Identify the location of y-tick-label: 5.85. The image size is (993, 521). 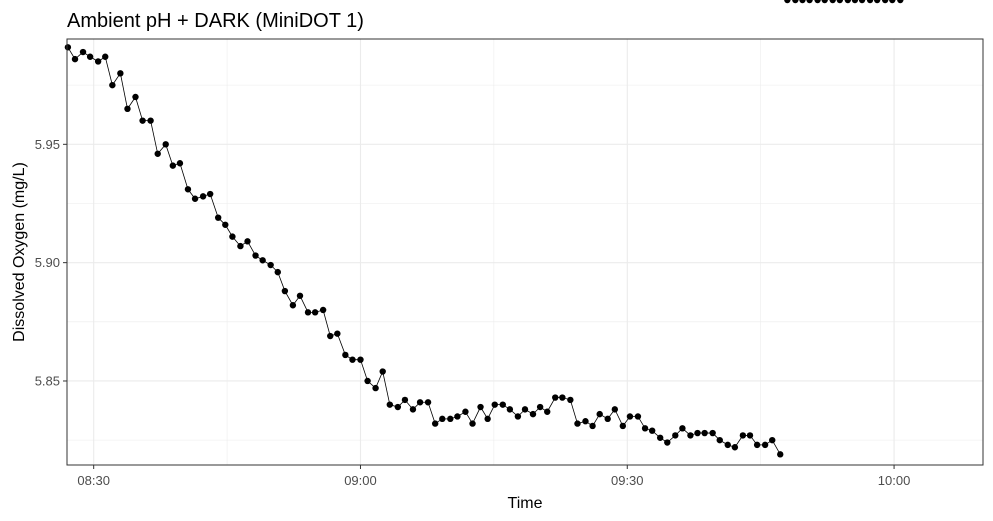
(47, 380).